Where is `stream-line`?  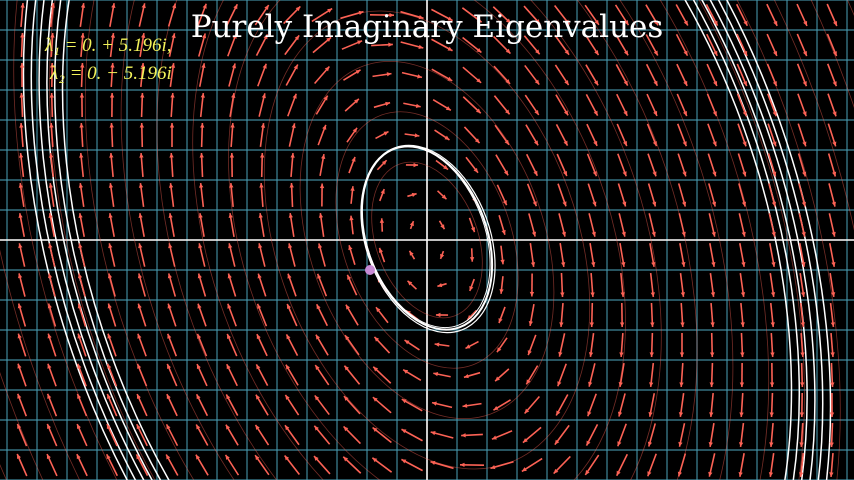 stream-line is located at coordinates (427, 240).